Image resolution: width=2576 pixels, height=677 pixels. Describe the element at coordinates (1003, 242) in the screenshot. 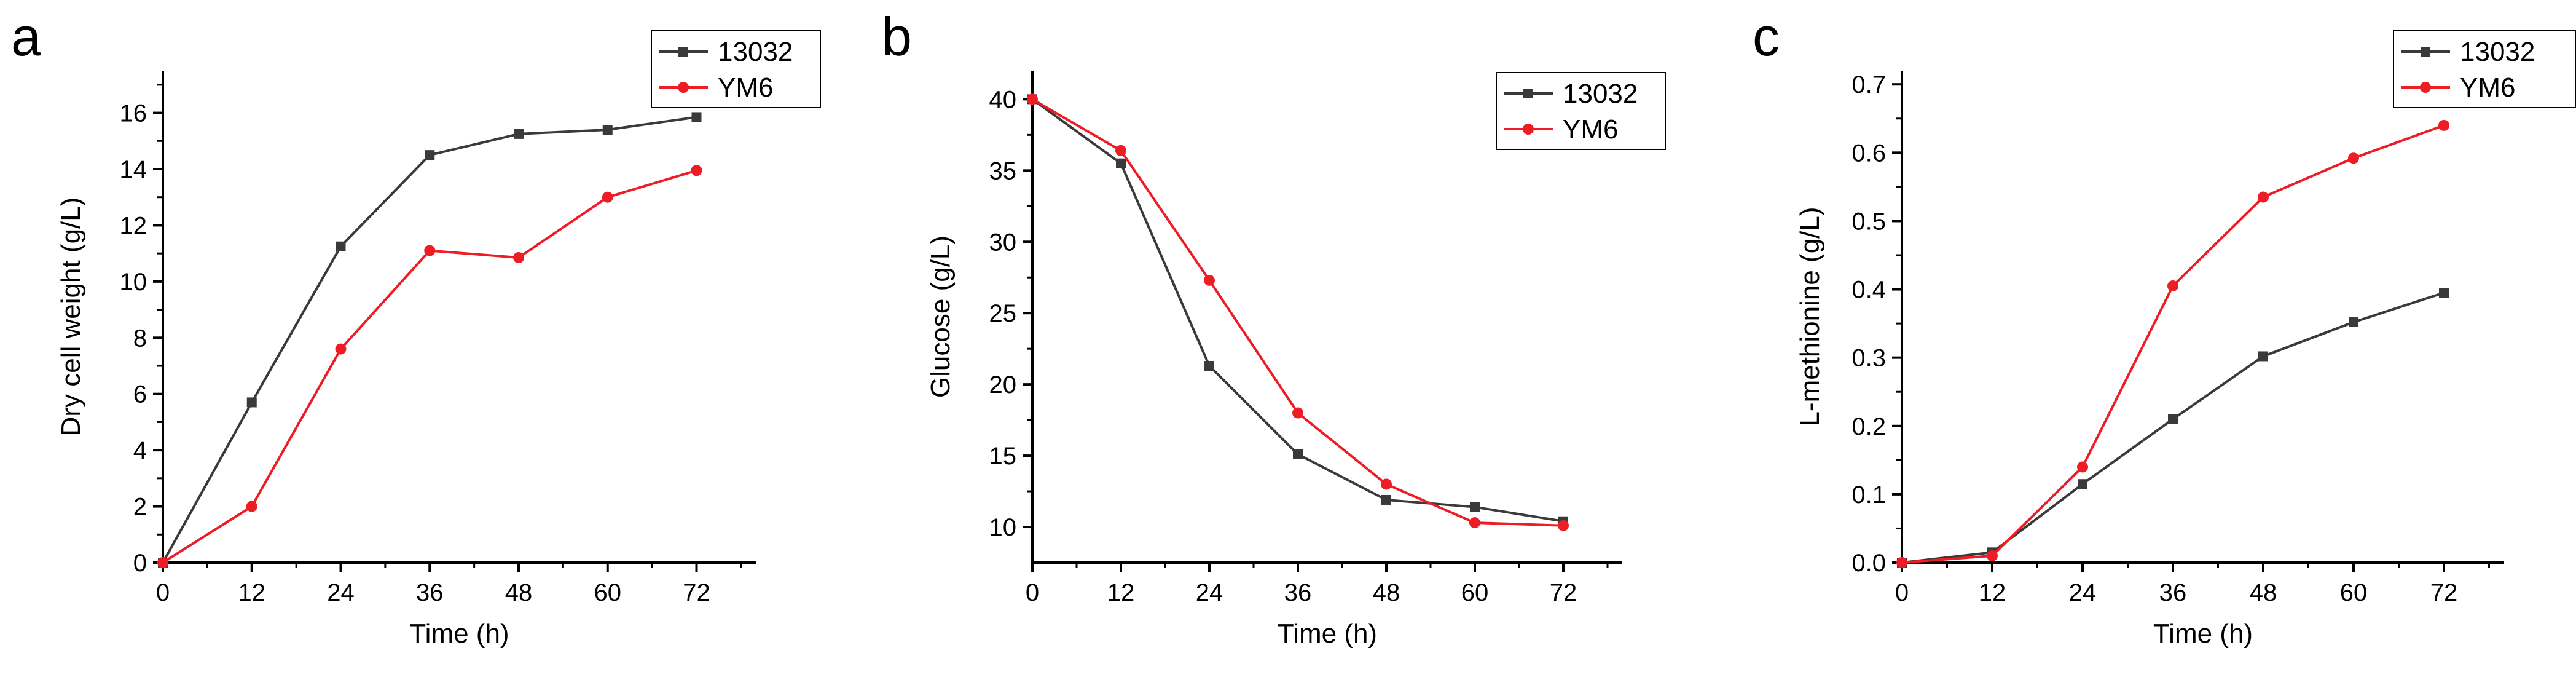

I see `y-tick-label: 30` at that location.